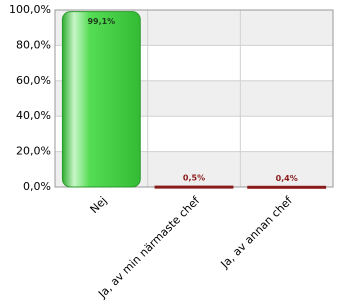 Image resolution: width=350 pixels, height=300 pixels. I want to click on y-tick-label: 0,0%, so click(37, 186).